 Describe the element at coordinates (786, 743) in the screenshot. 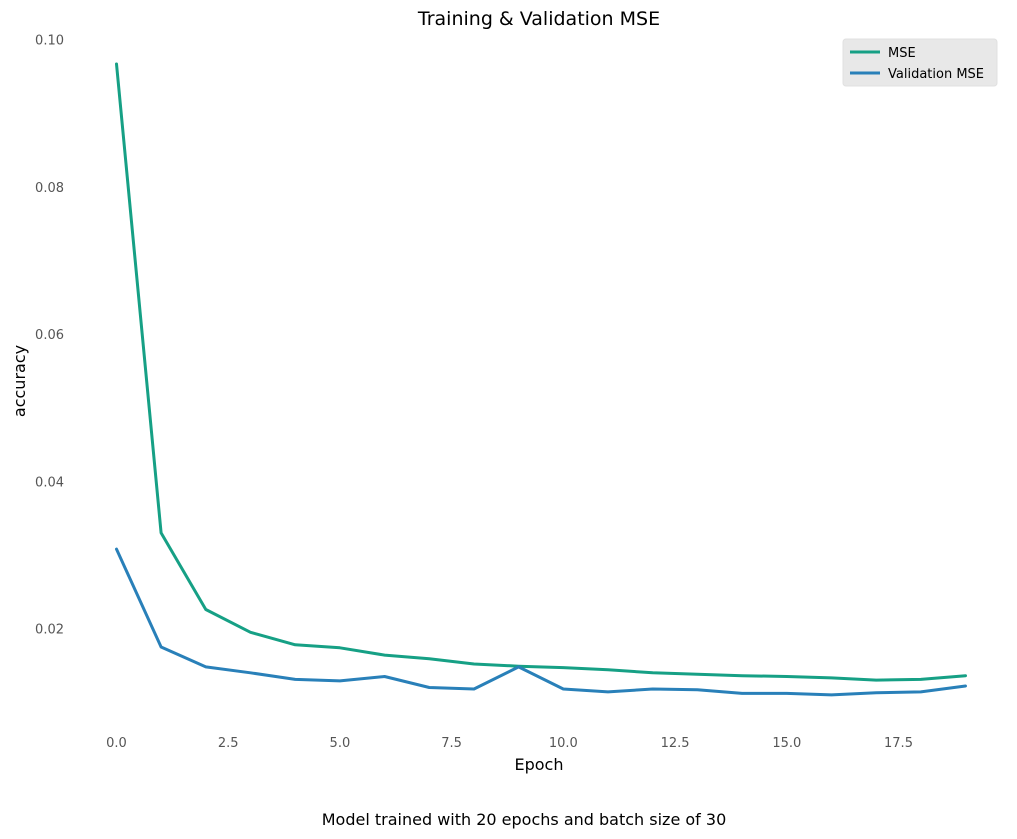

I see `x-tick-label: 15.0` at that location.